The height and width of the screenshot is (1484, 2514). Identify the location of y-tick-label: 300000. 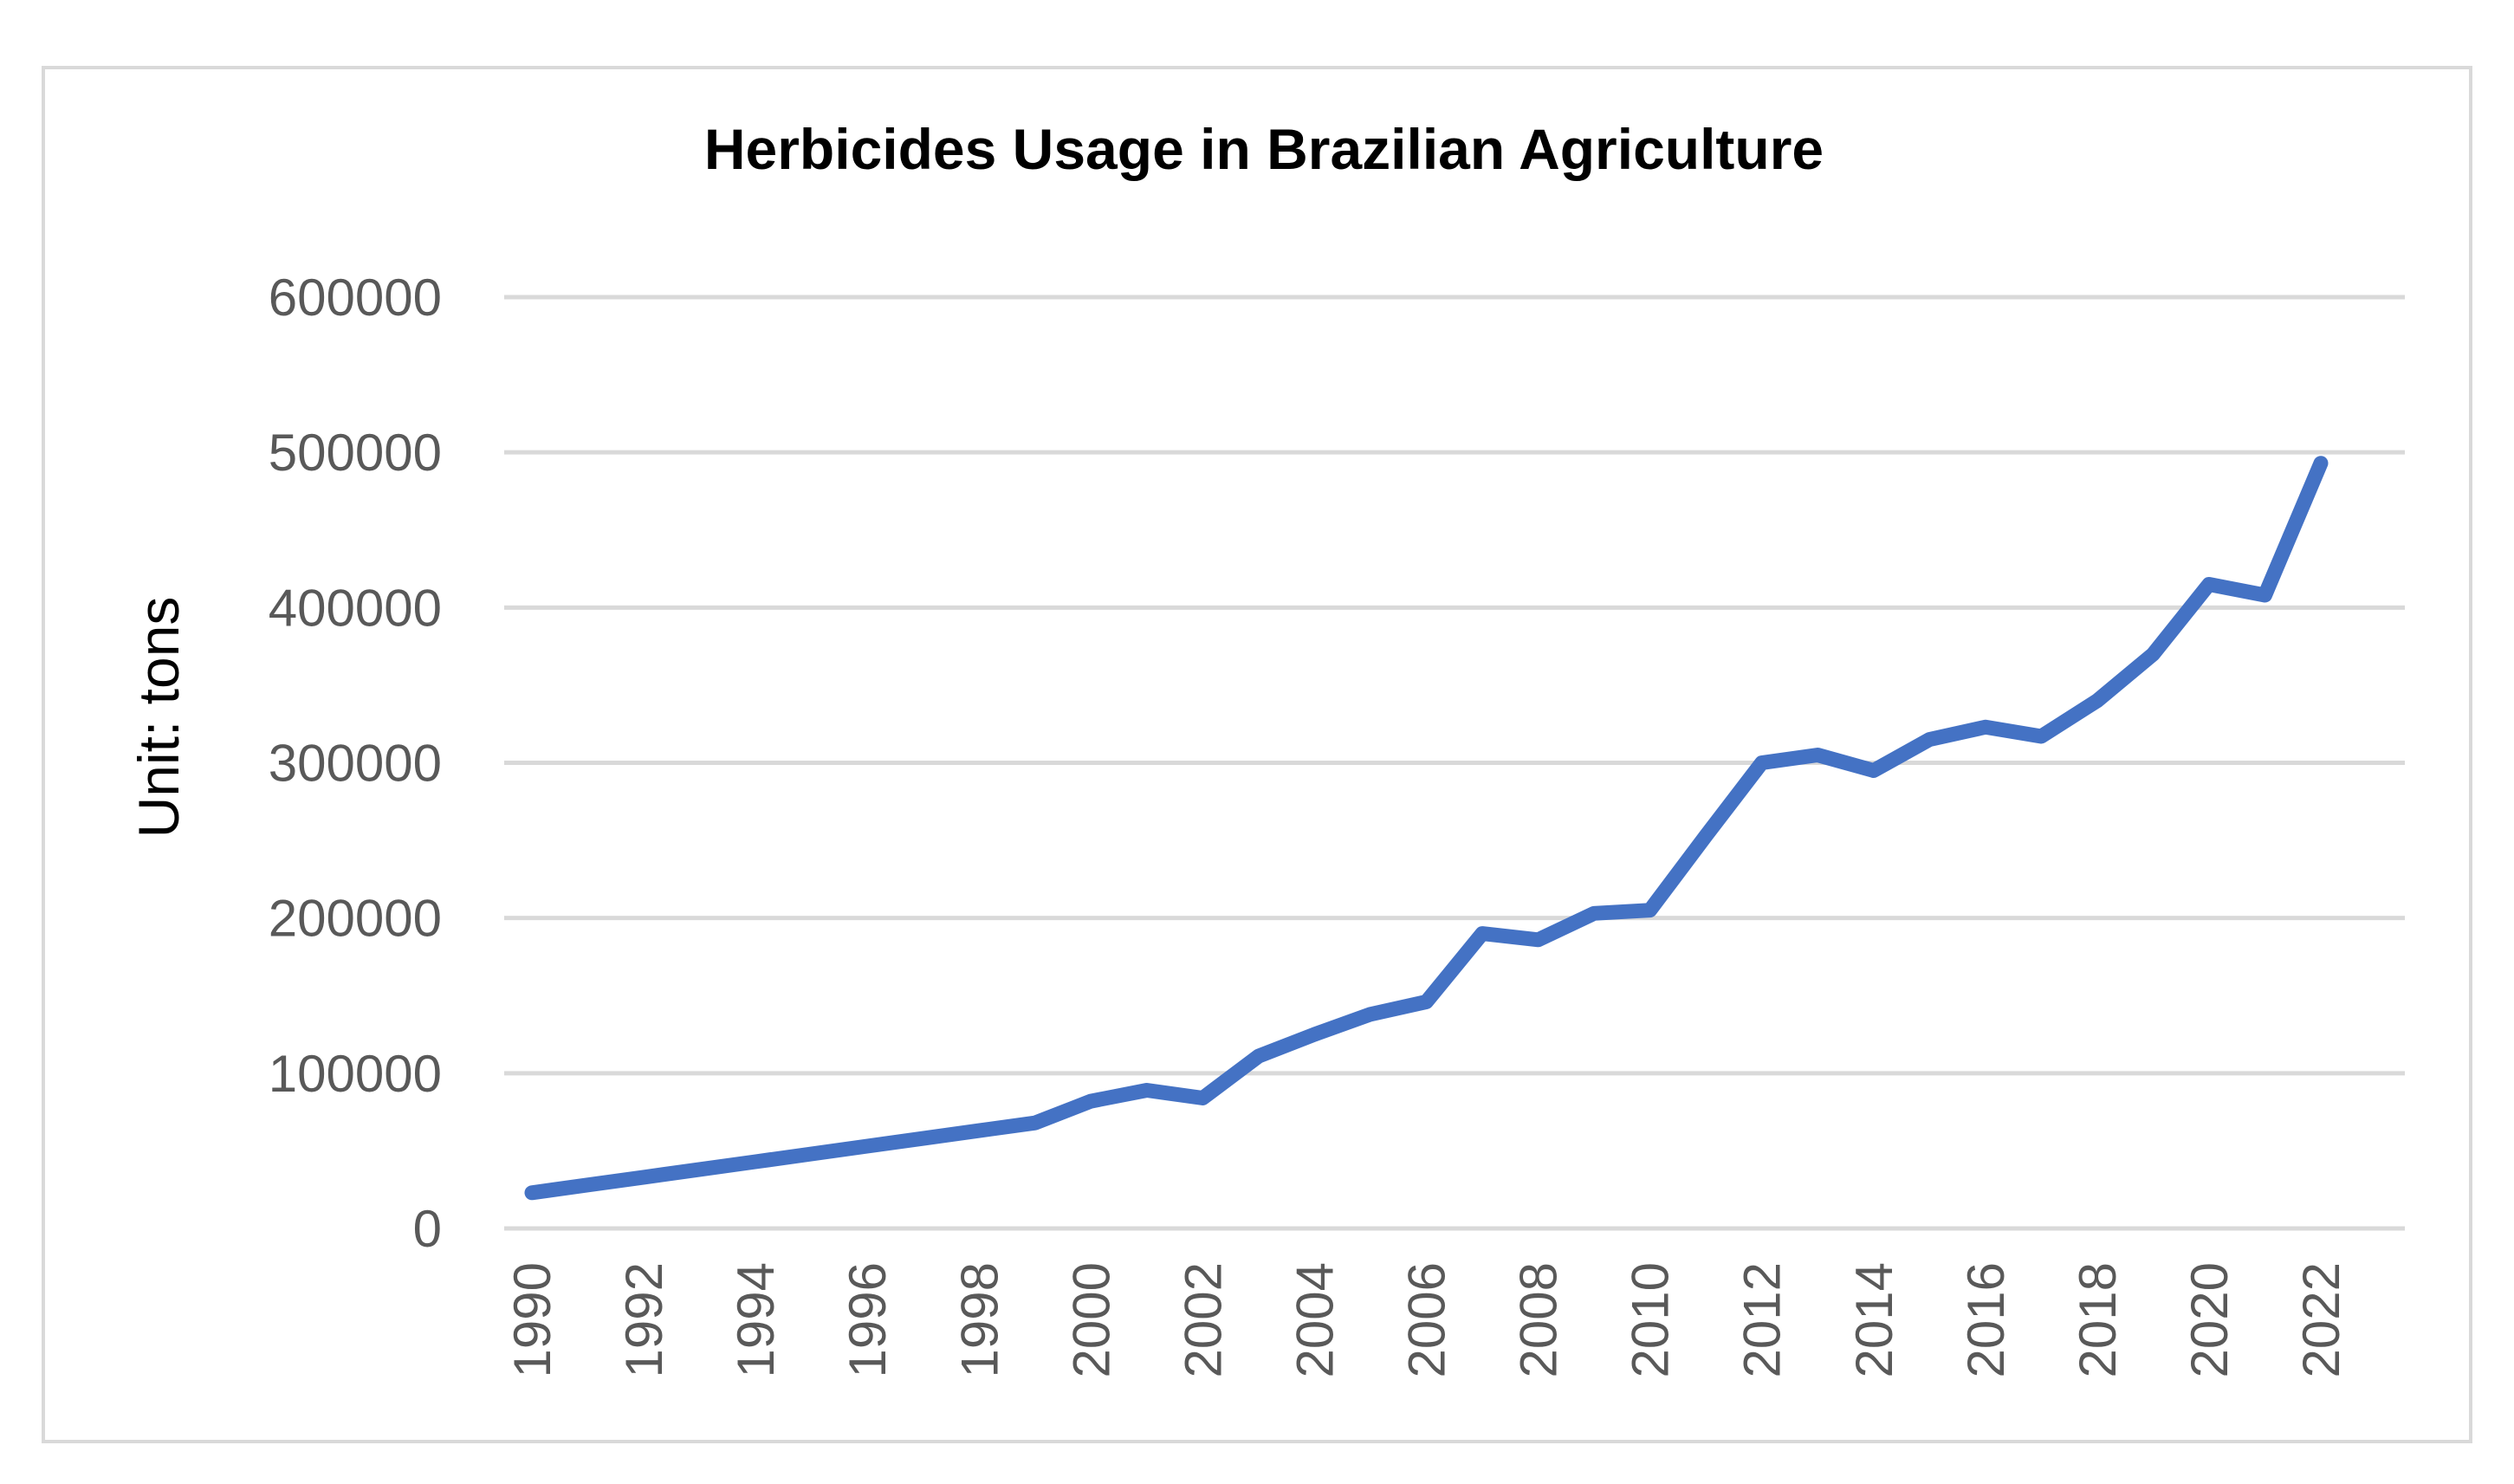
(356, 764).